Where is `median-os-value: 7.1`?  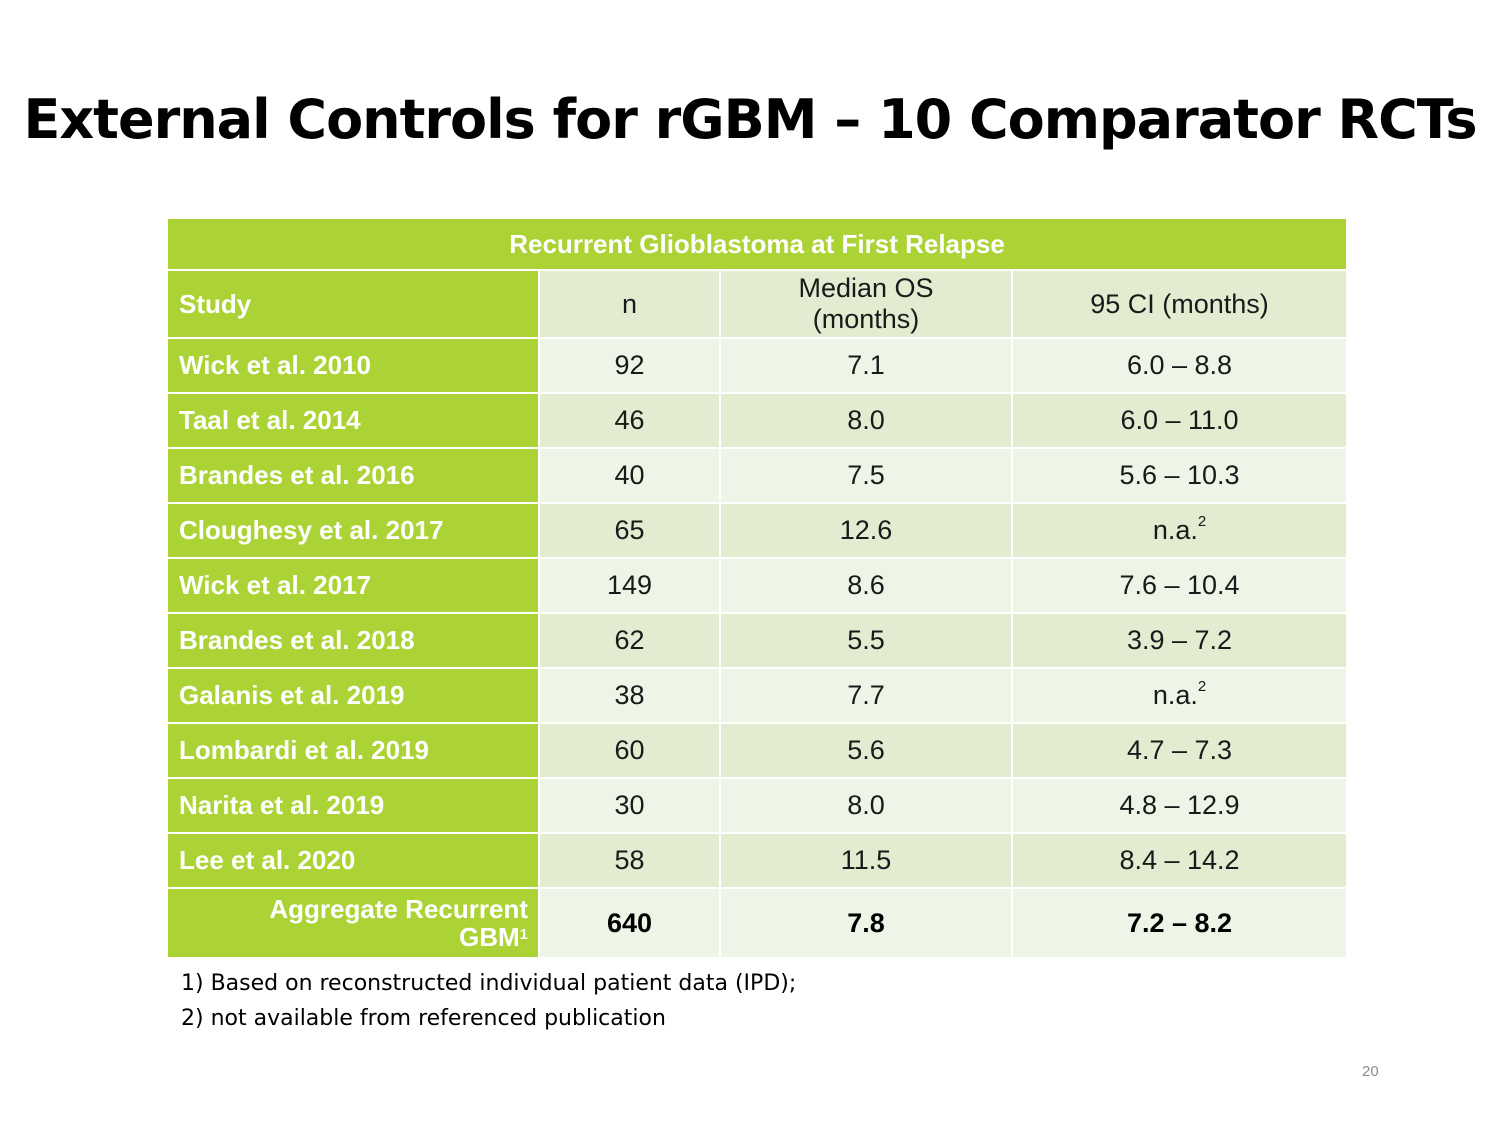 median-os-value: 7.1 is located at coordinates (866, 365).